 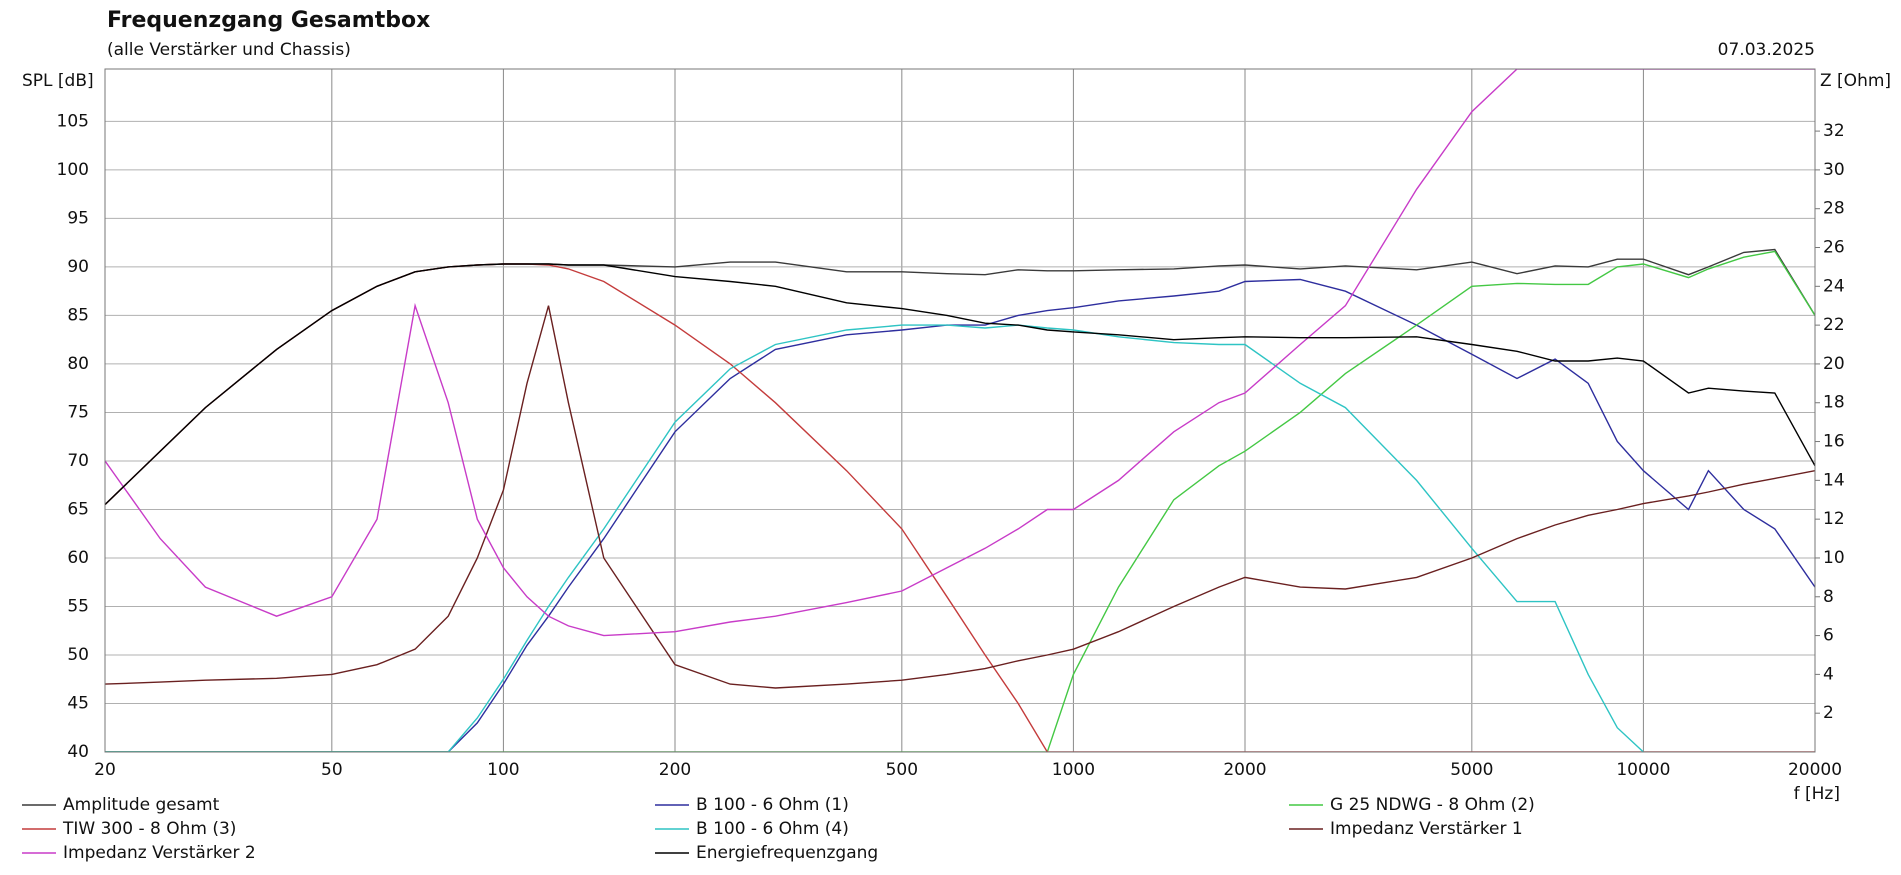 I want to click on y2-tick-label: 2, so click(x=1828, y=713).